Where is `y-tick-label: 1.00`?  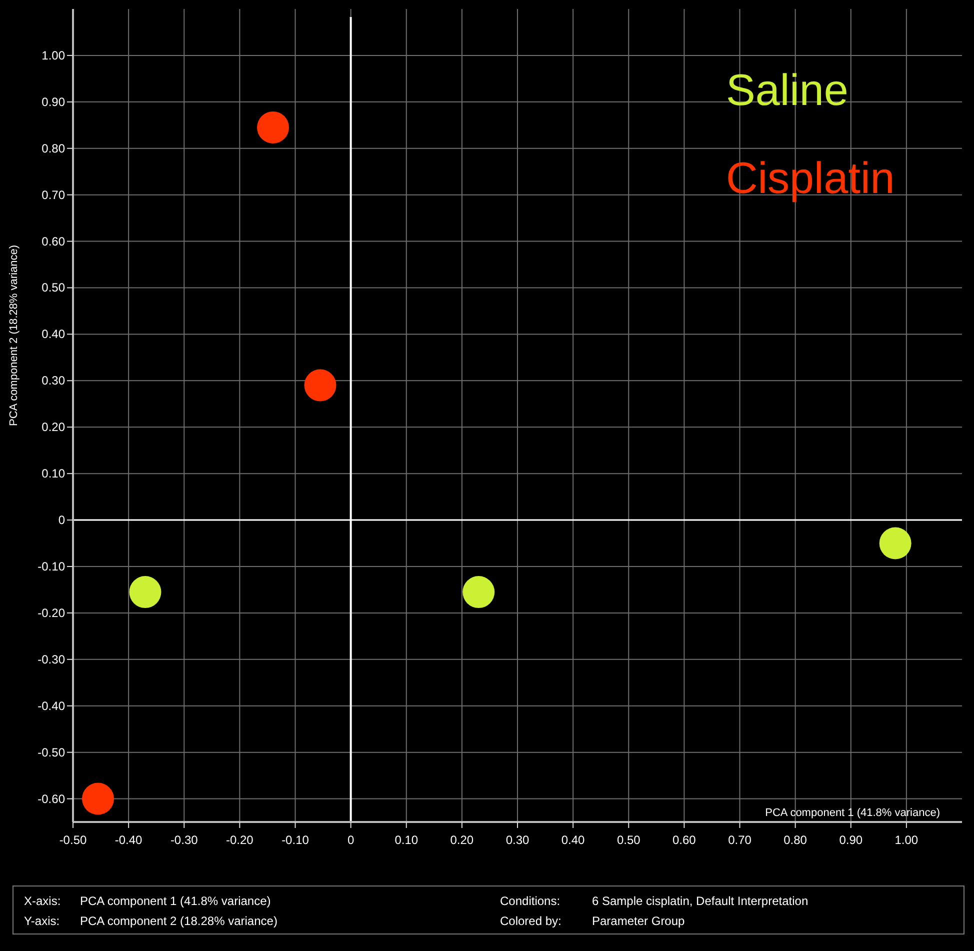
y-tick-label: 1.00 is located at coordinates (54, 55).